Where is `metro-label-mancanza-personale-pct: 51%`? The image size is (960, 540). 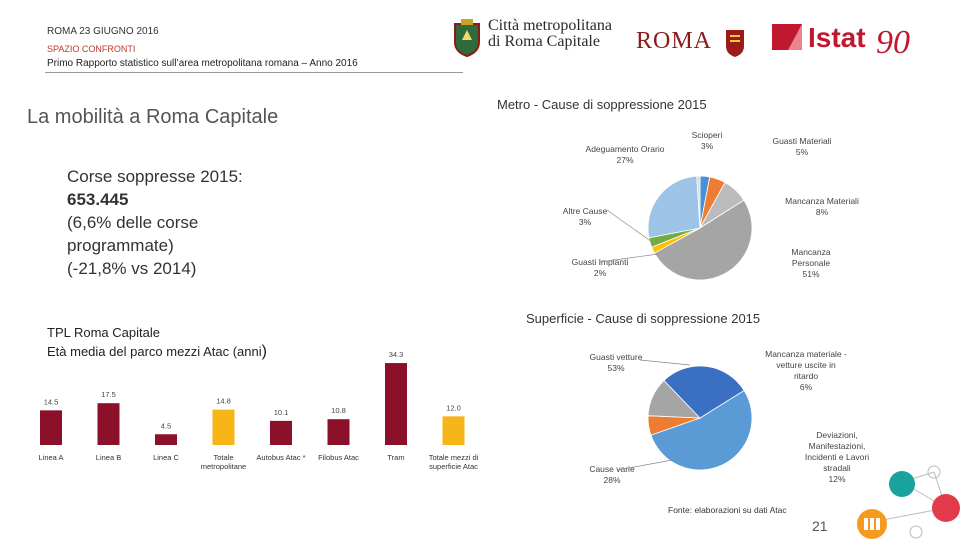
metro-label-mancanza-personale-pct: 51% is located at coordinates (811, 274).